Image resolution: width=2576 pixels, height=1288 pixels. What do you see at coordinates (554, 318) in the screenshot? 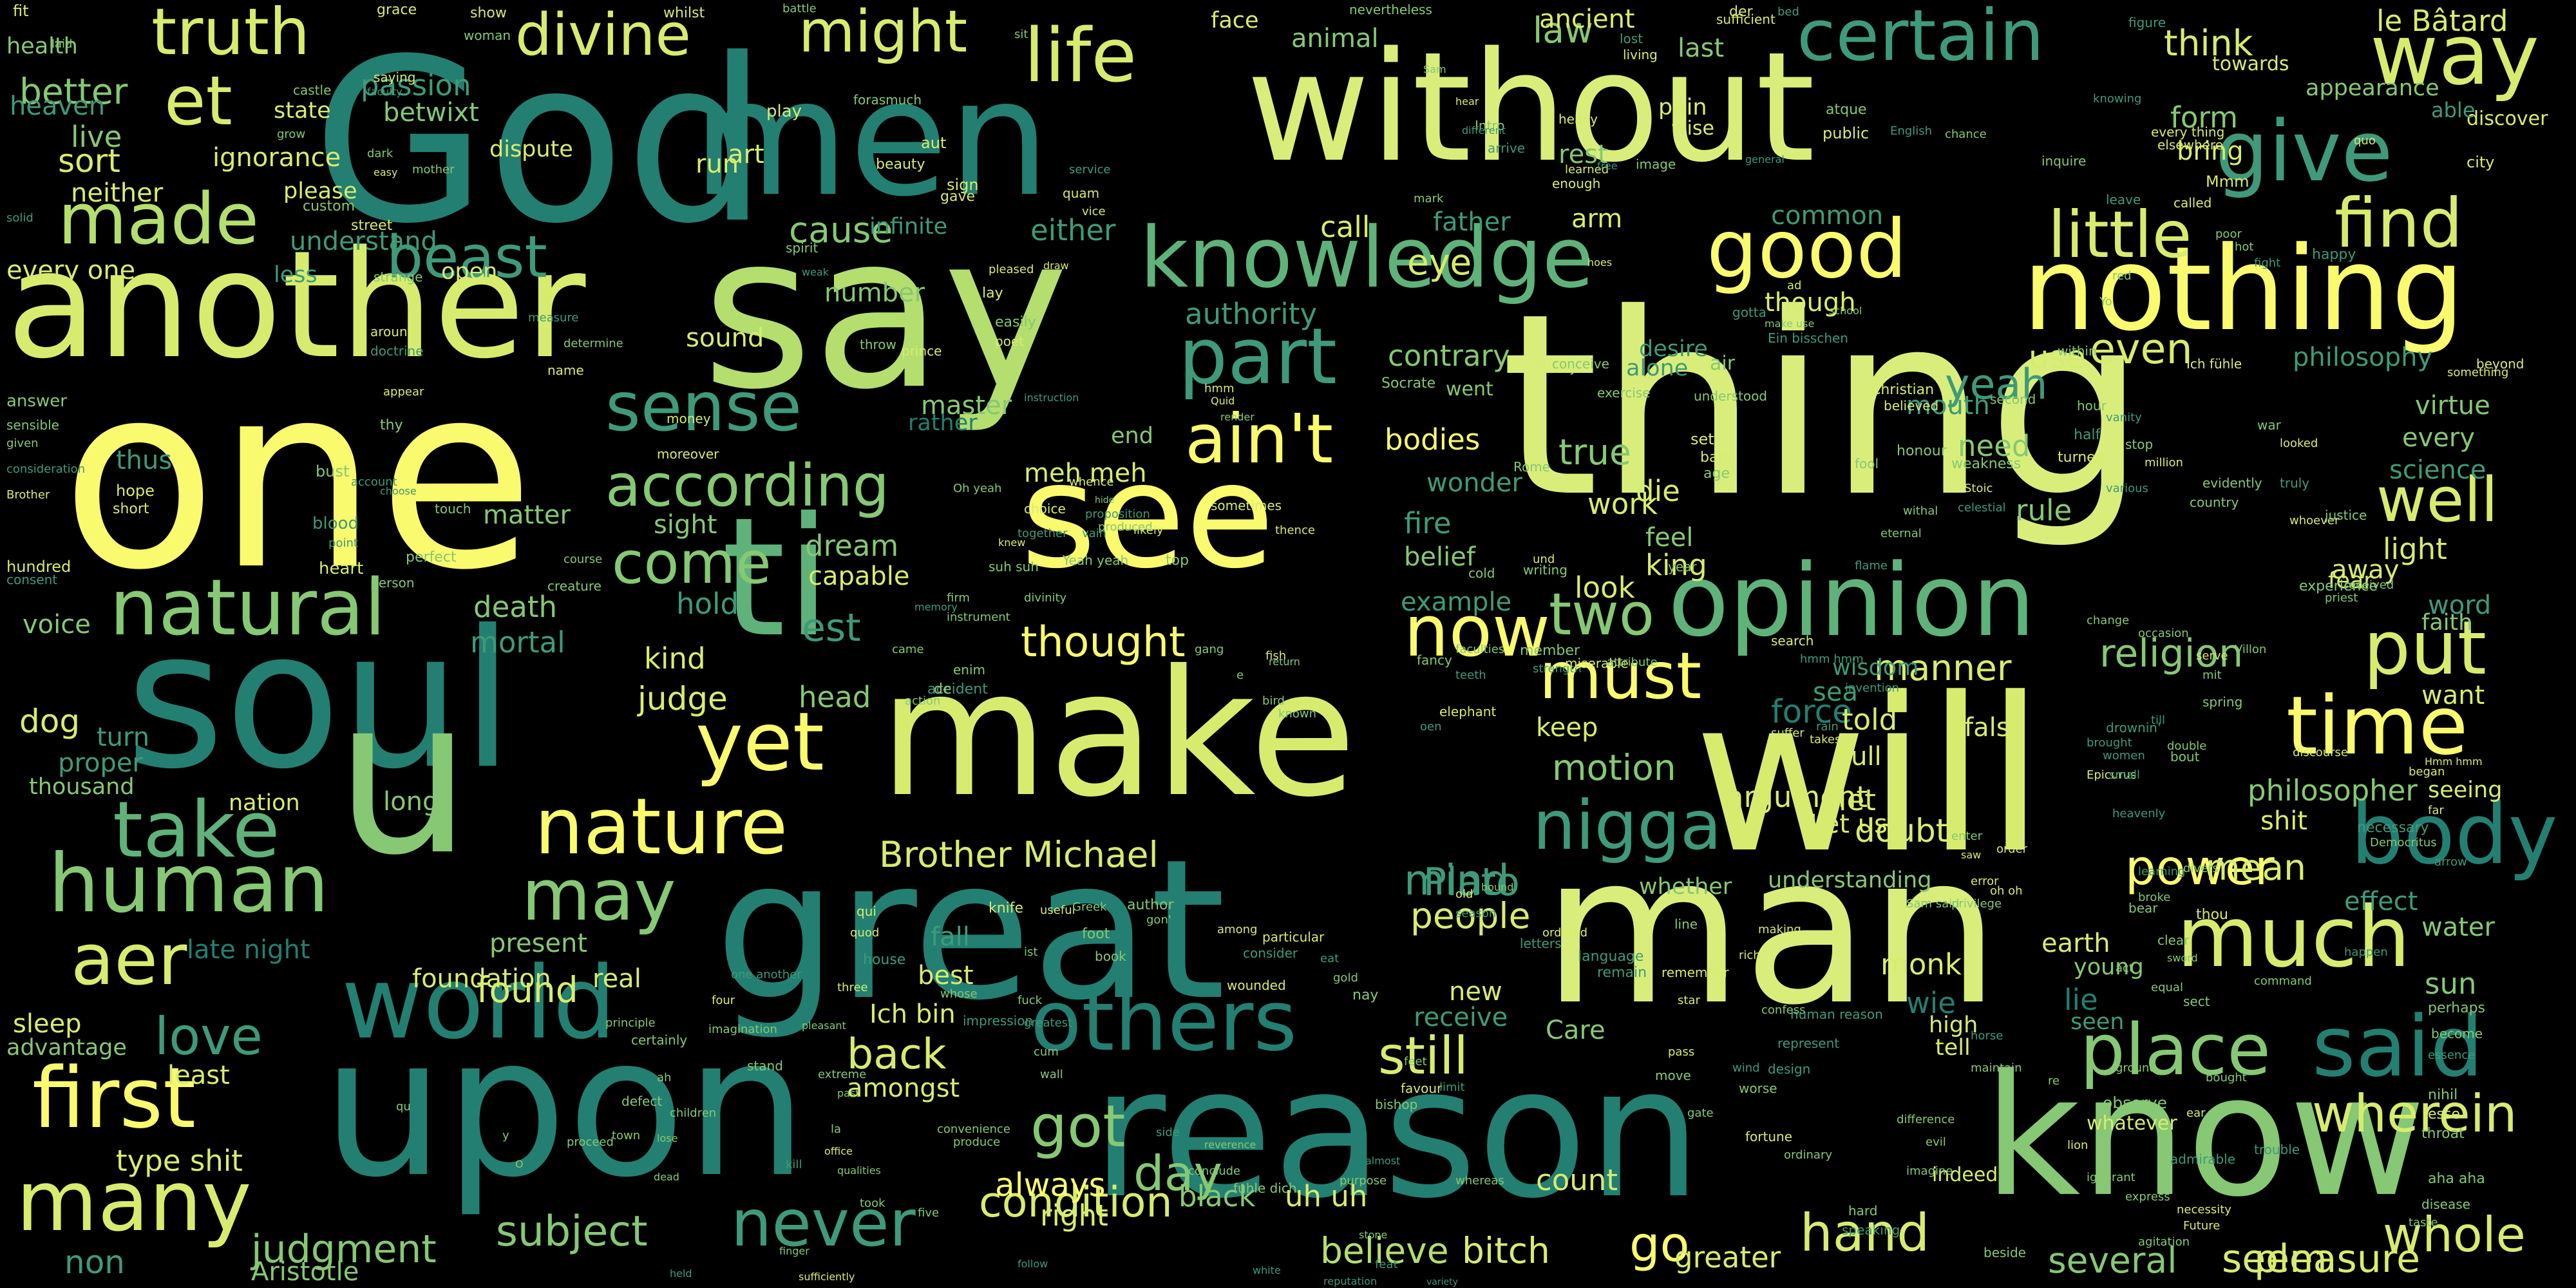
I see `cloud-word-small: measure` at bounding box center [554, 318].